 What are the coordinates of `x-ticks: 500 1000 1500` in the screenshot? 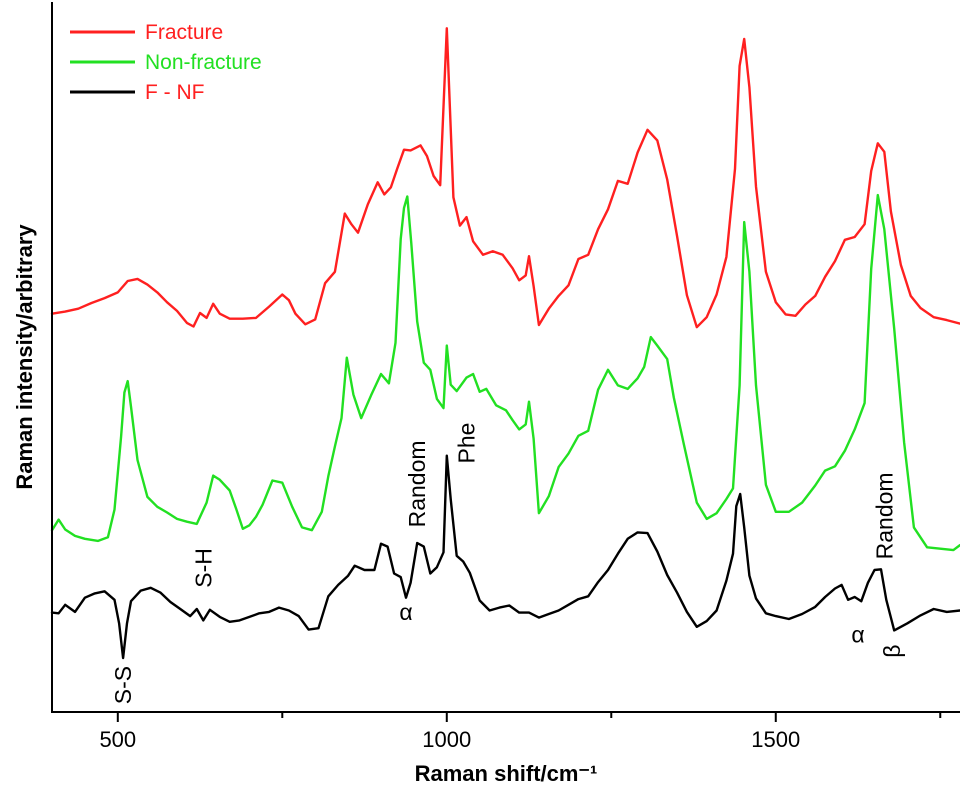 It's located at (520, 732).